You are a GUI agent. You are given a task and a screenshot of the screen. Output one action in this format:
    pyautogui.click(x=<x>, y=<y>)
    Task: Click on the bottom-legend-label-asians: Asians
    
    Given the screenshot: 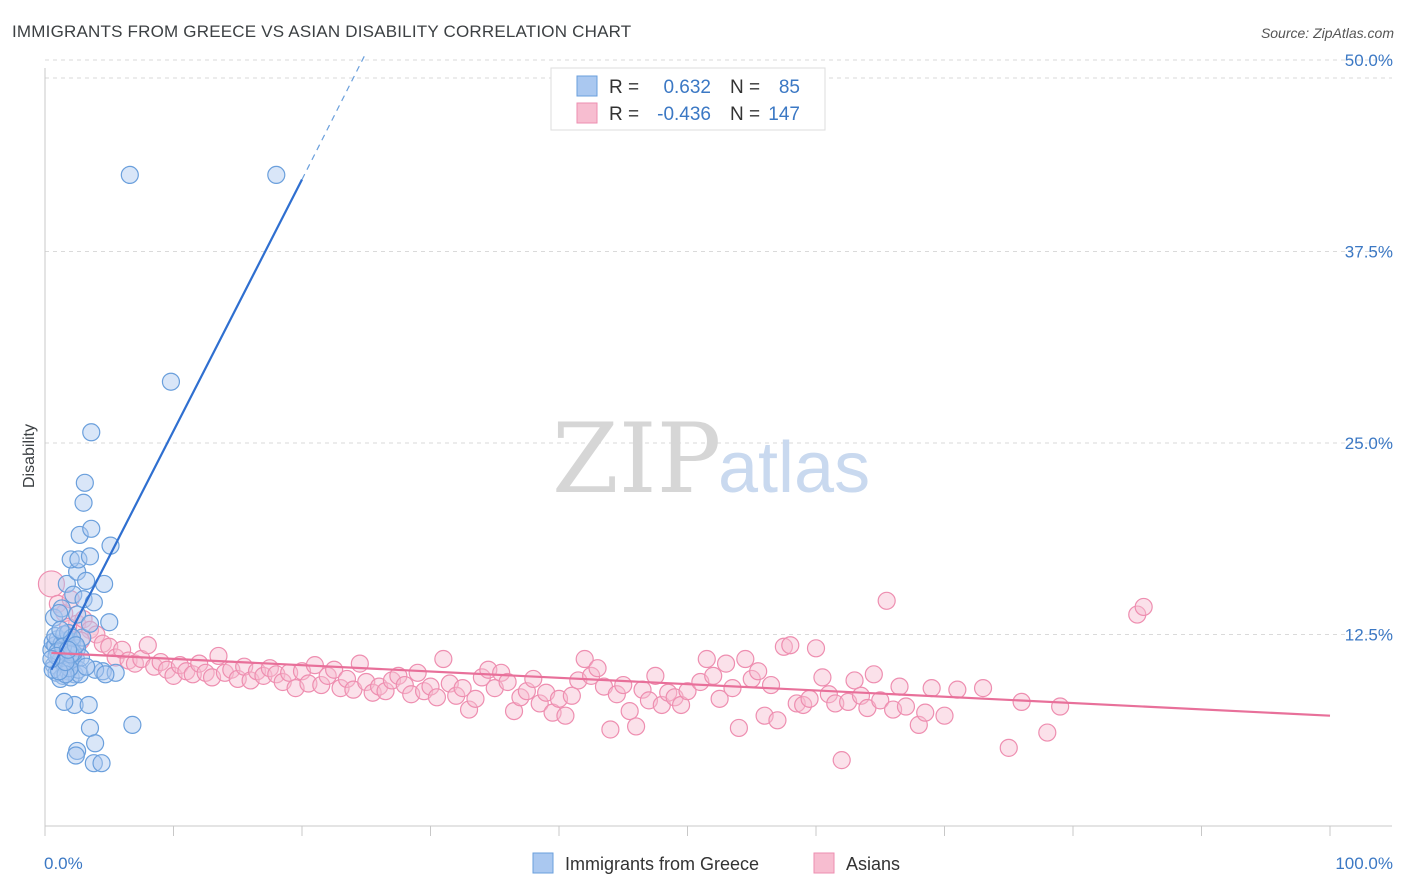 What is the action you would take?
    pyautogui.click(x=873, y=864)
    